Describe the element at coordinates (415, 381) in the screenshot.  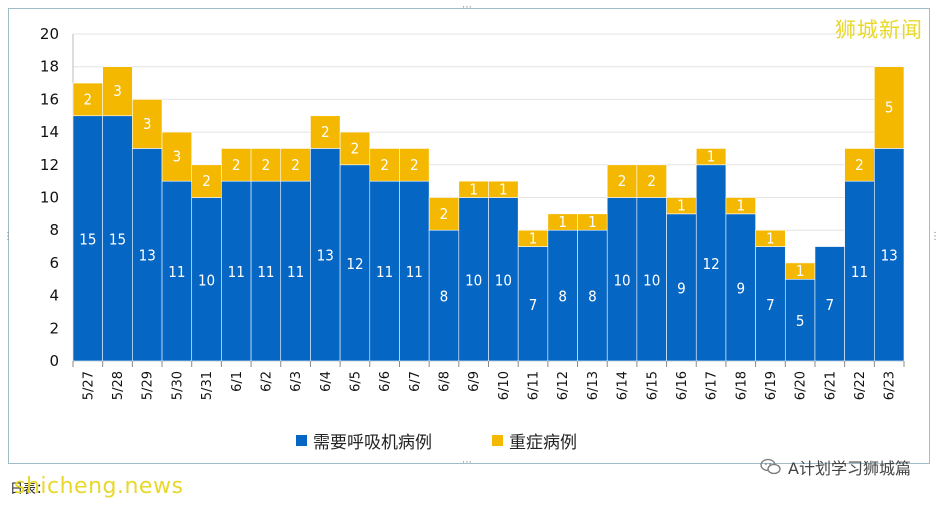
I see `x-tick-label: 6/7` at that location.